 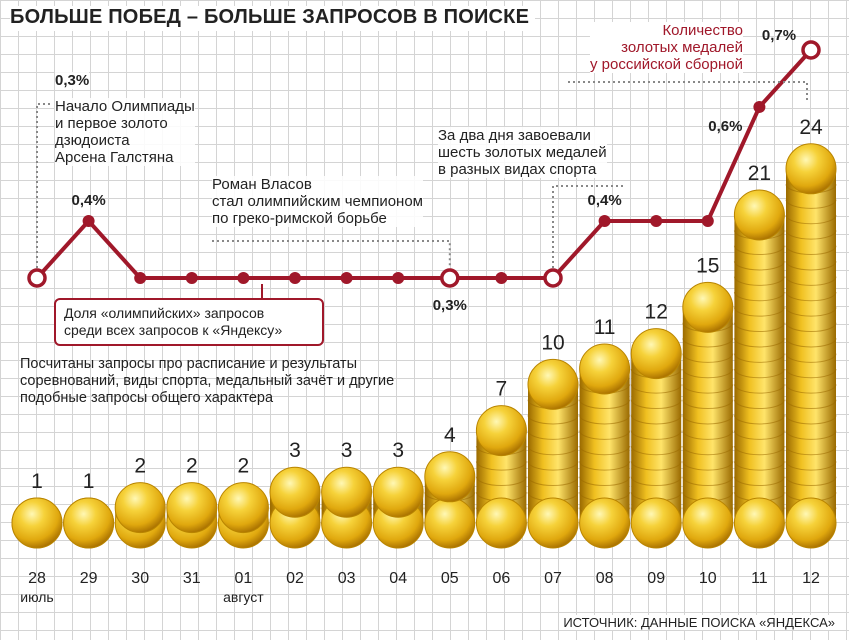 What do you see at coordinates (140, 578) in the screenshot?
I see `x-tick-label: 30` at bounding box center [140, 578].